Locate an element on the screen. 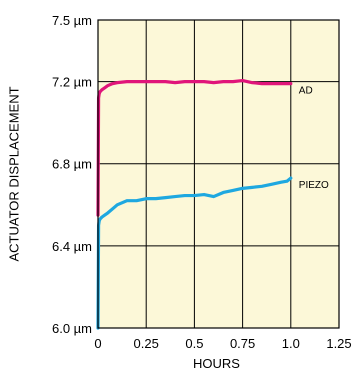 This screenshot has width=355, height=371. x-tick-label: 0.75 is located at coordinates (242, 343).